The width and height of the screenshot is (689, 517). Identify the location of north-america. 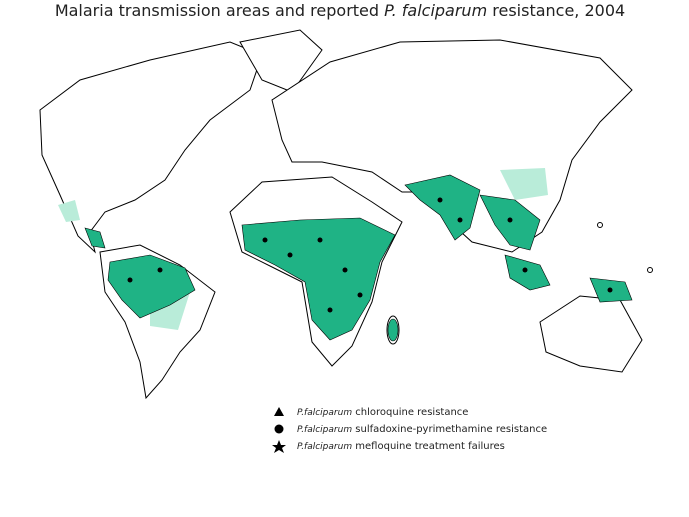
(151, 147).